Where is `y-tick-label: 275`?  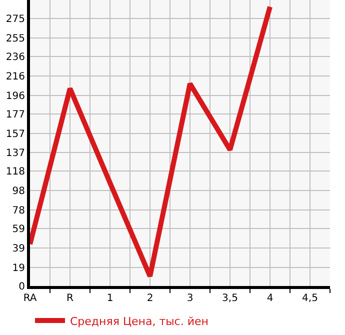 y-tick-label: 275 is located at coordinates (15, 19).